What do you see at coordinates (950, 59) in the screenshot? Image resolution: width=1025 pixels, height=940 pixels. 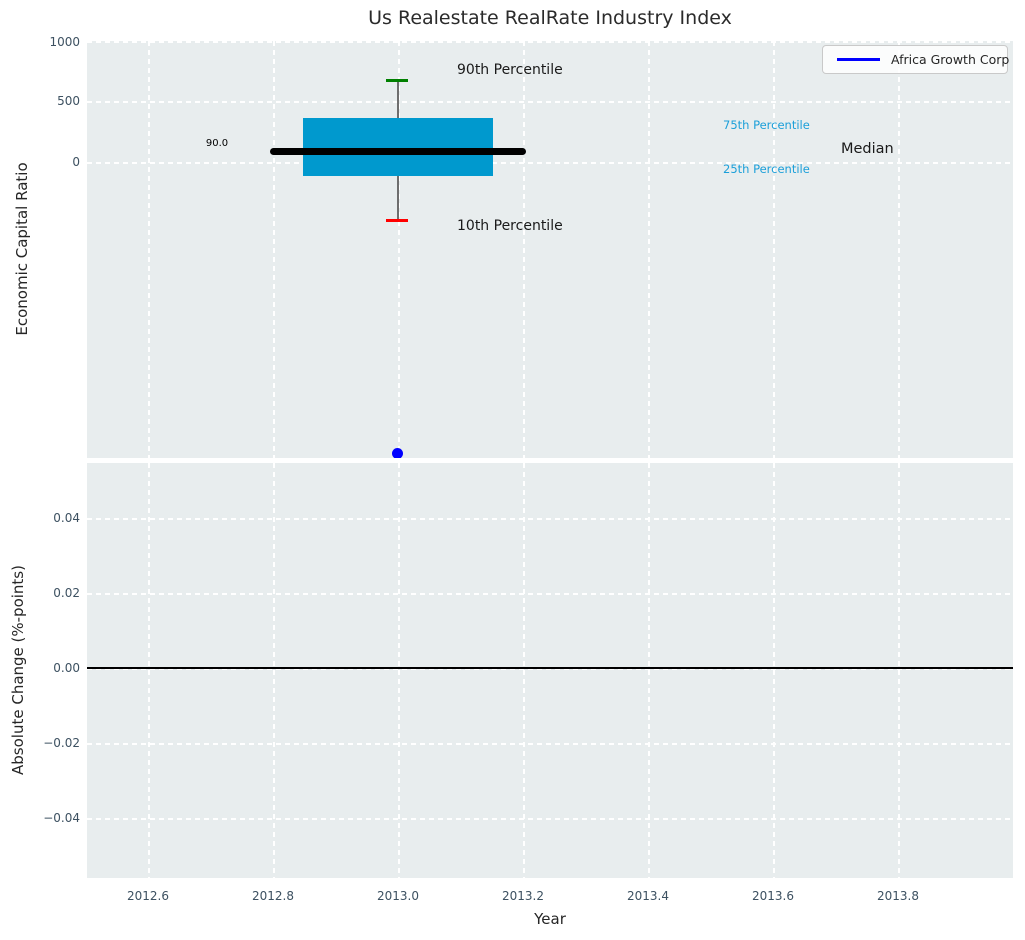 I see `legend-label: Africa Growth Corp` at bounding box center [950, 59].